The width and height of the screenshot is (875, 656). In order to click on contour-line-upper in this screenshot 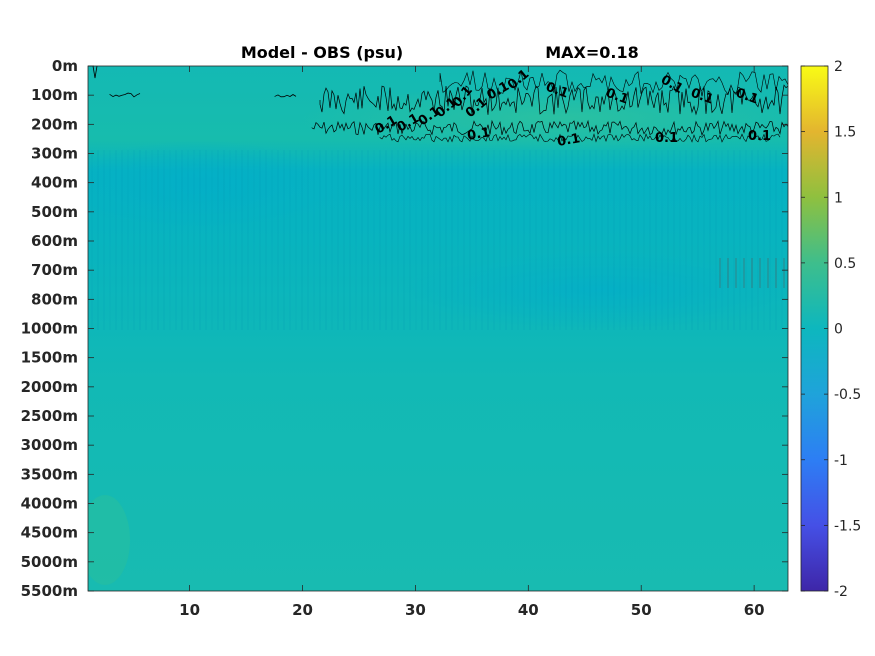, I will do `click(553, 100)`.